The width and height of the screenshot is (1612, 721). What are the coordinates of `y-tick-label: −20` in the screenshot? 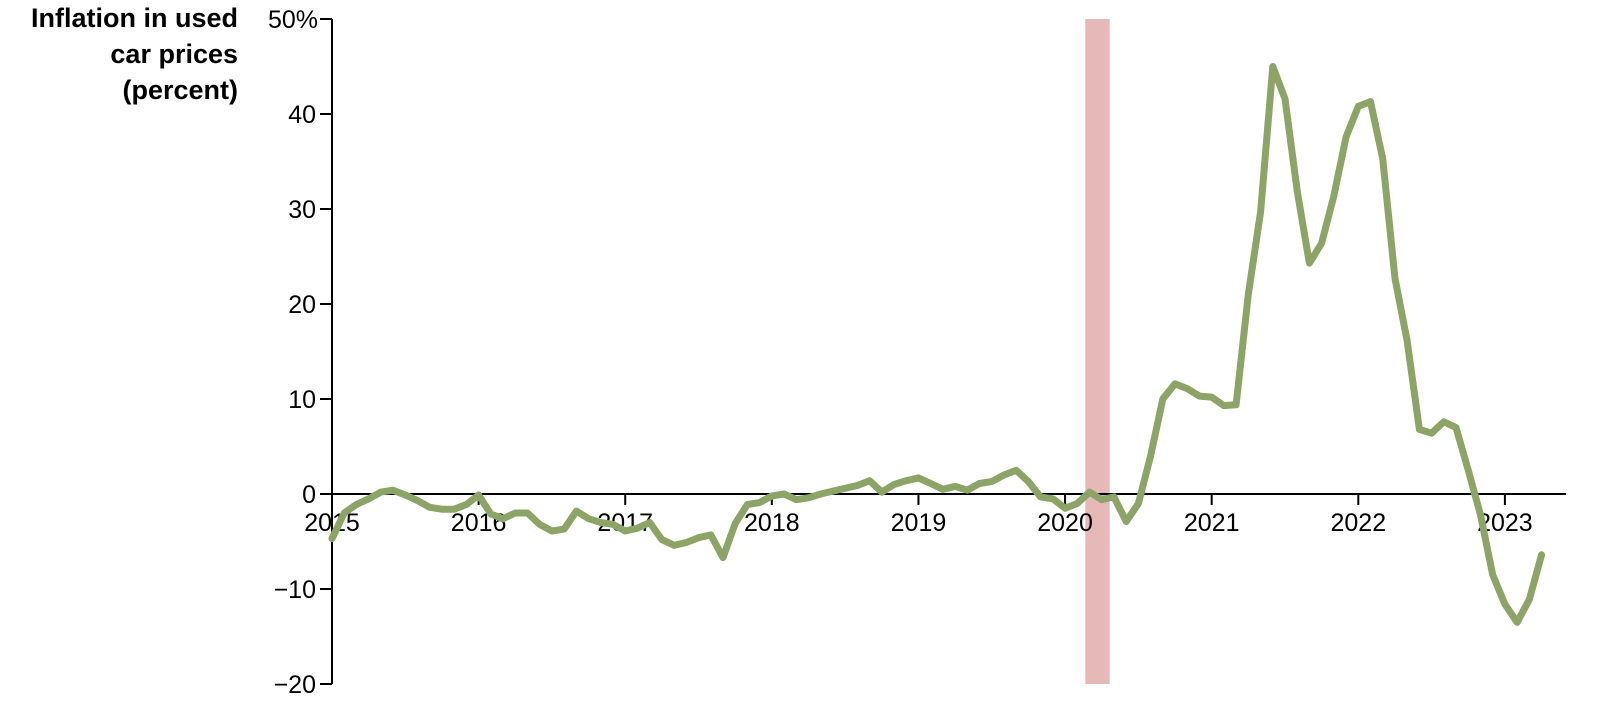 It's located at (295, 685).